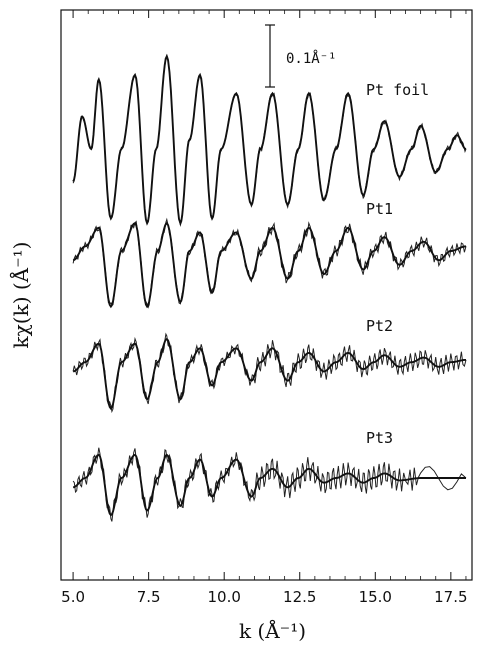 The height and width of the screenshot is (645, 477). I want to click on x-tick-label: 15.0, so click(375, 597).